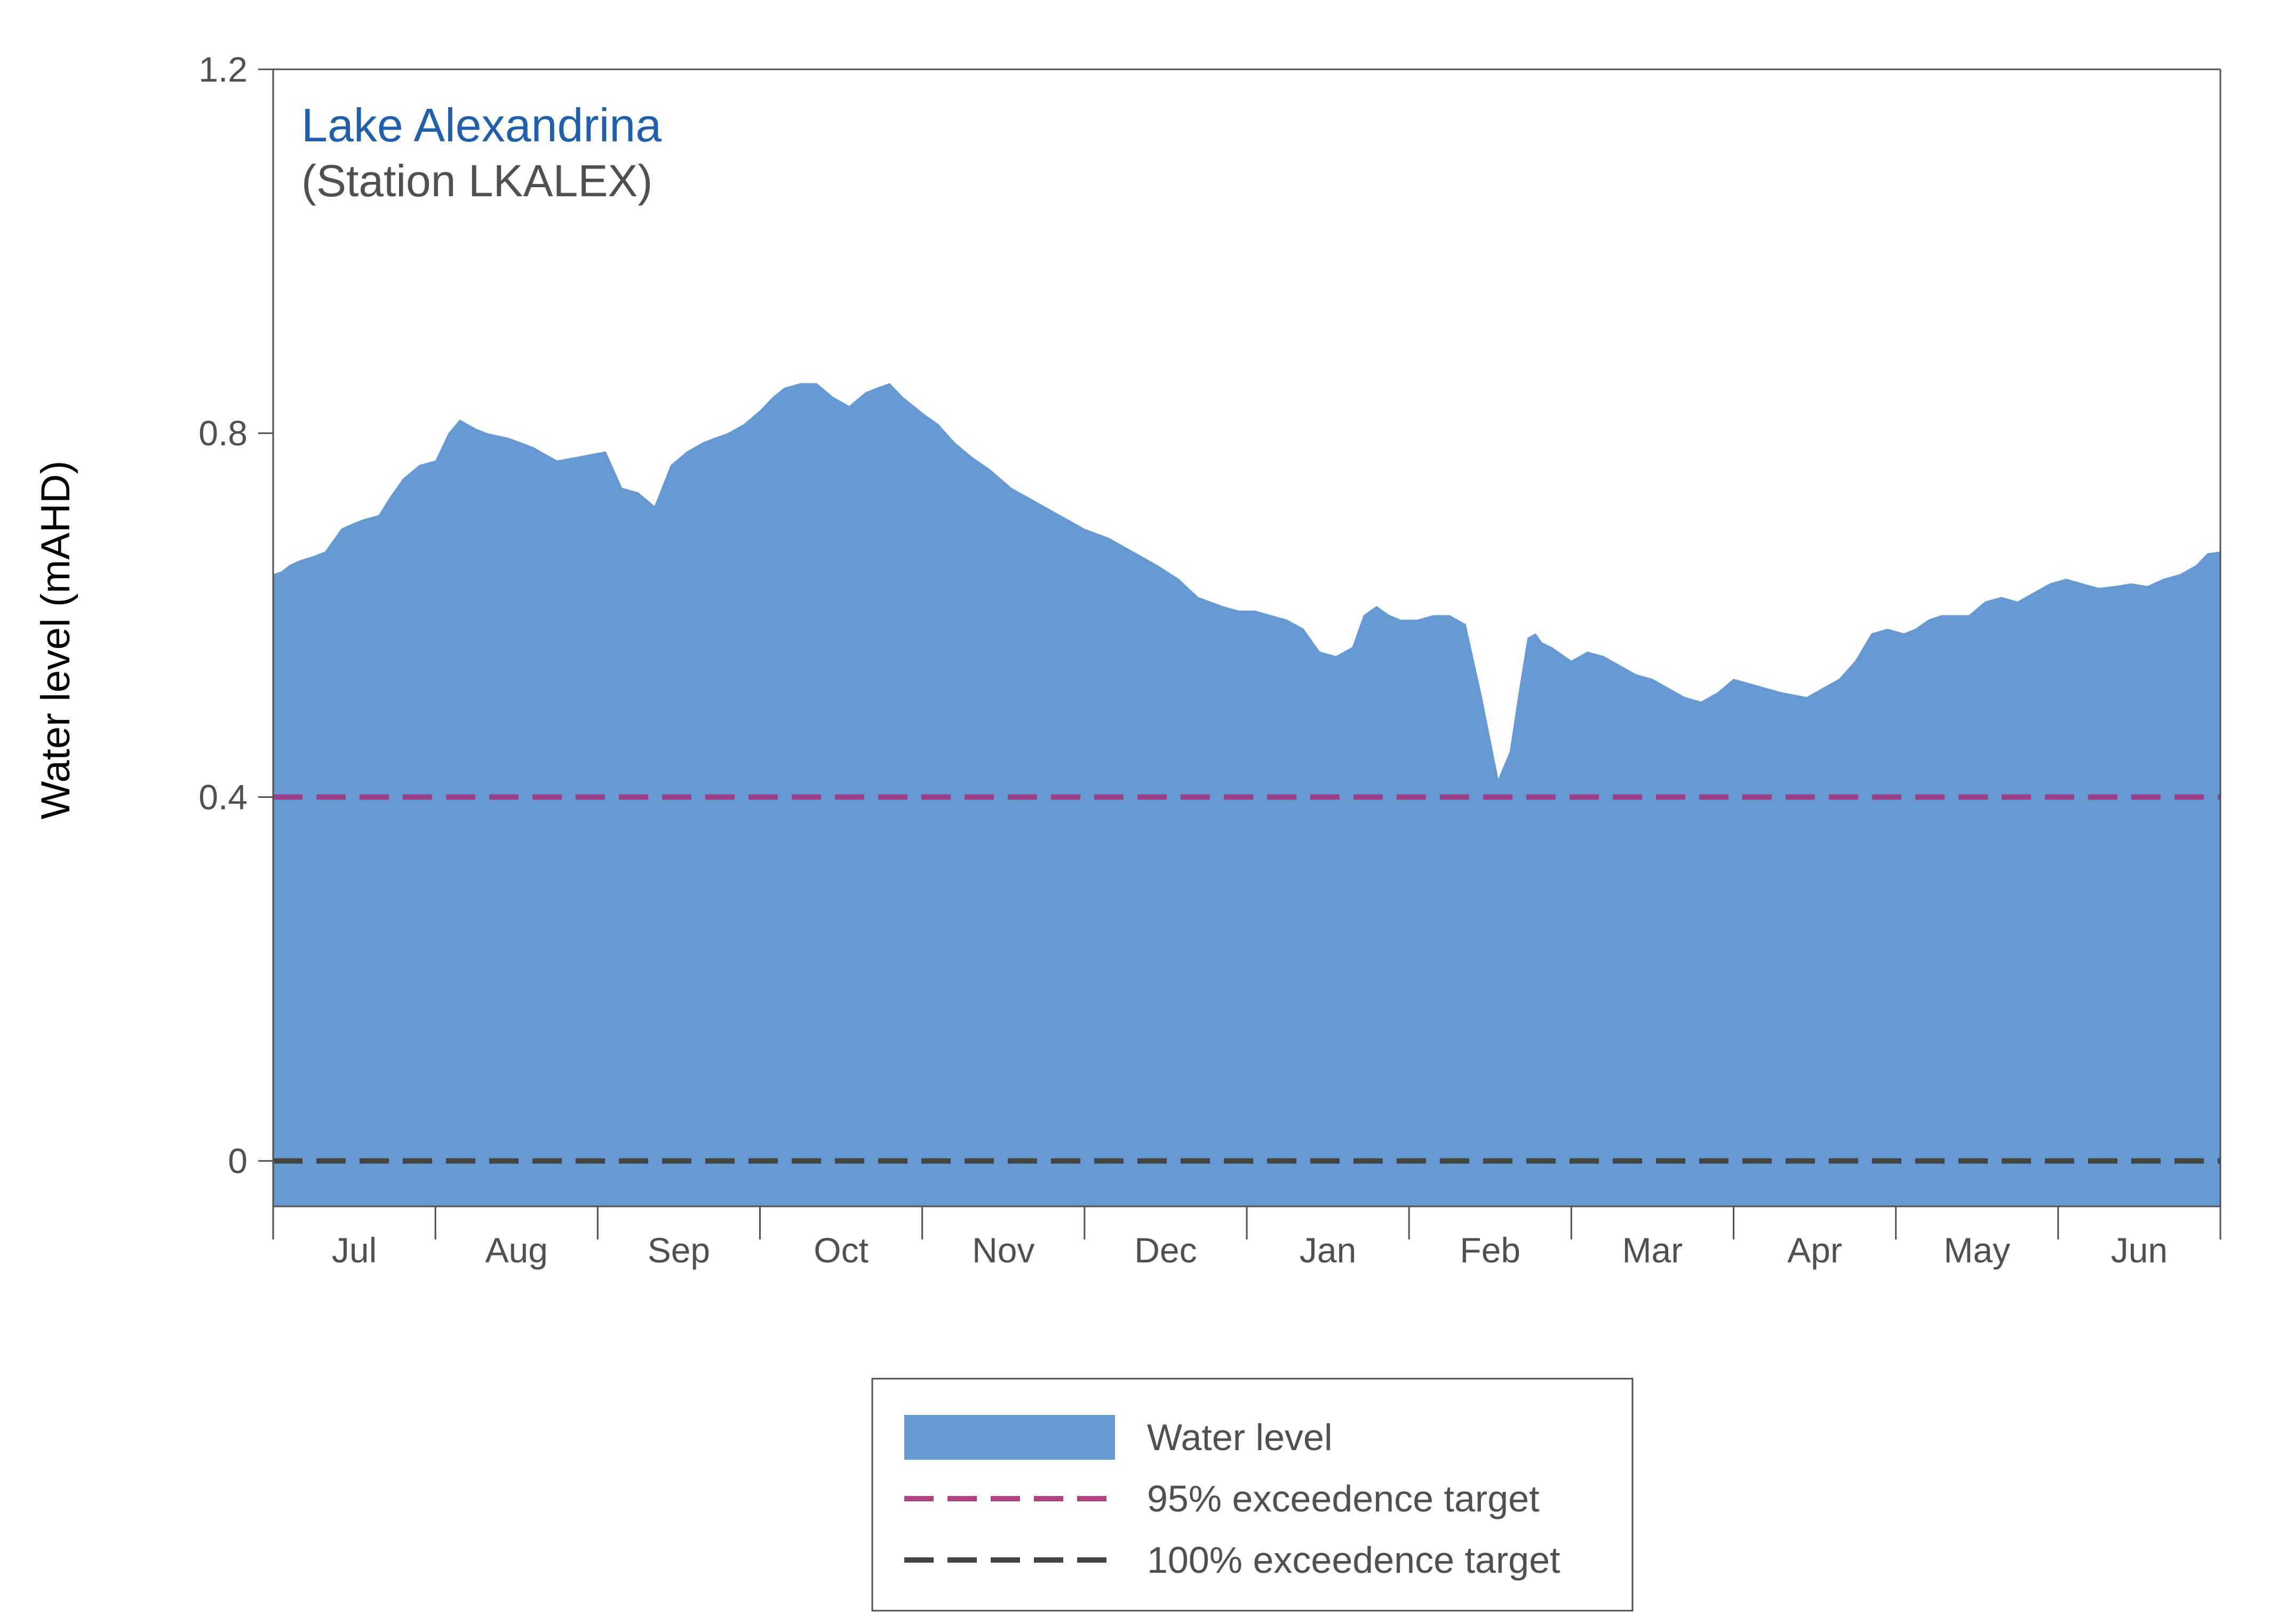  I want to click on chart-subtitle: (Station LKALEX), so click(476, 181).